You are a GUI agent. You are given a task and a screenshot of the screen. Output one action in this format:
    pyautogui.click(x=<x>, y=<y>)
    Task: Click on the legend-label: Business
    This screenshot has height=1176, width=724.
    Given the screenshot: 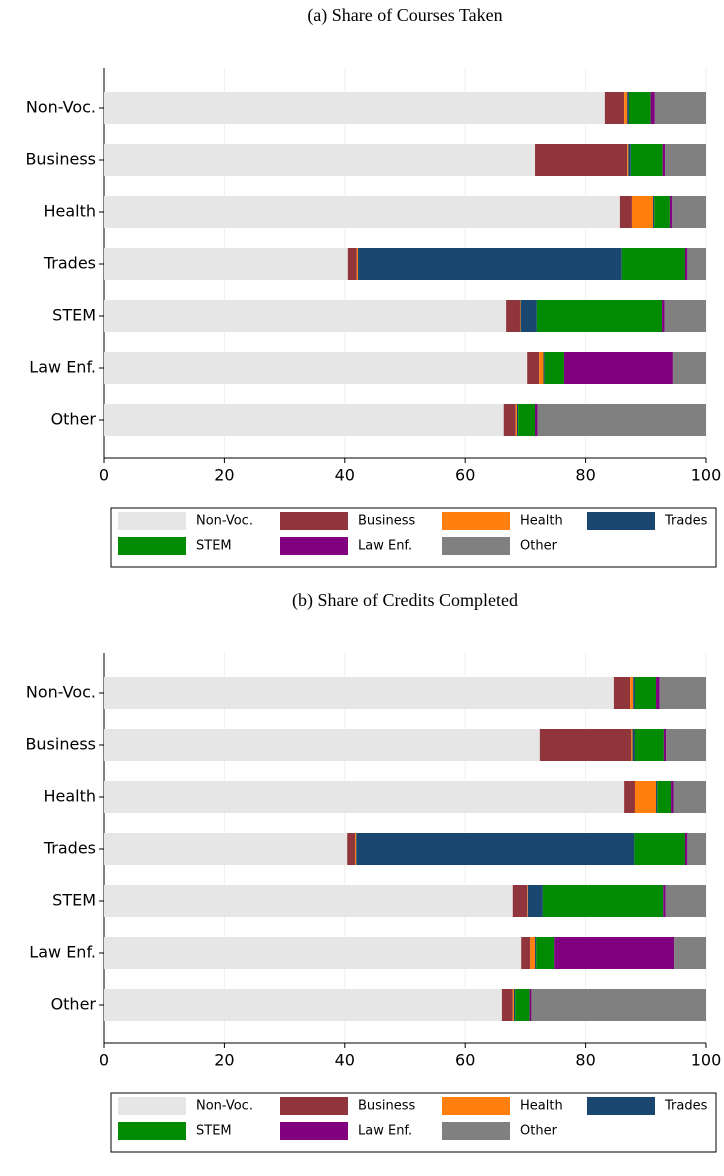 What is the action you would take?
    pyautogui.click(x=387, y=1106)
    